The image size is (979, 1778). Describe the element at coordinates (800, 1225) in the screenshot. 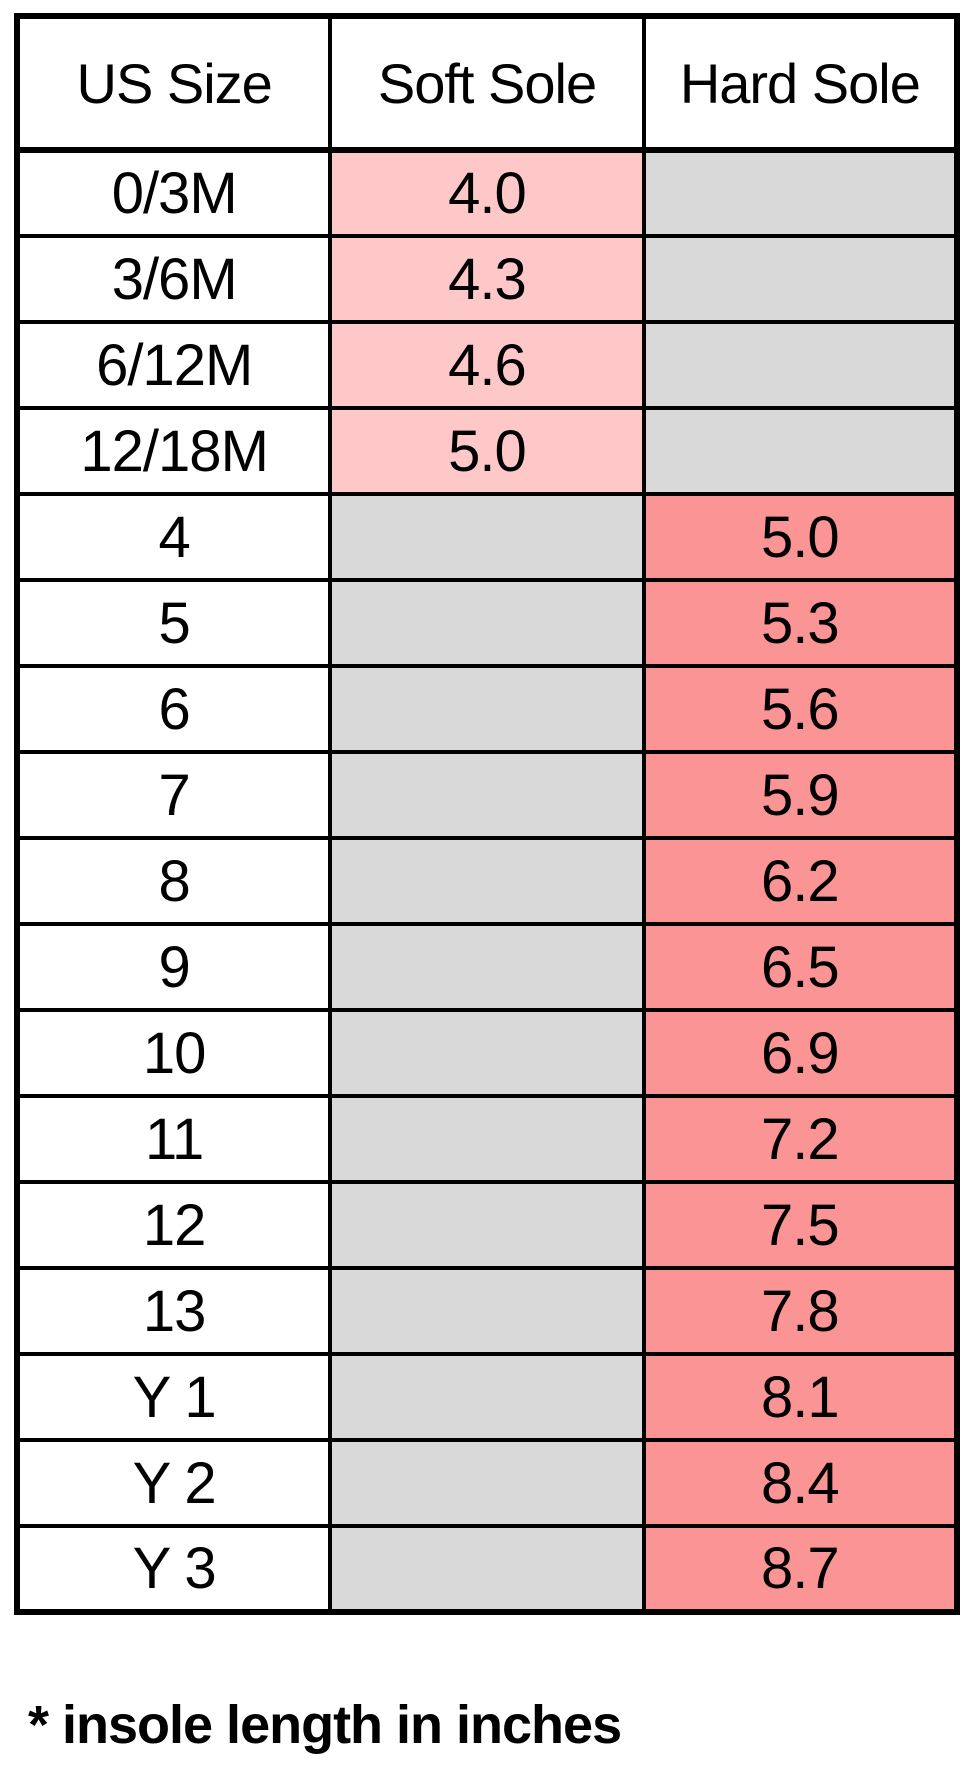

I see `hard-sole-cell: 7.5` at that location.